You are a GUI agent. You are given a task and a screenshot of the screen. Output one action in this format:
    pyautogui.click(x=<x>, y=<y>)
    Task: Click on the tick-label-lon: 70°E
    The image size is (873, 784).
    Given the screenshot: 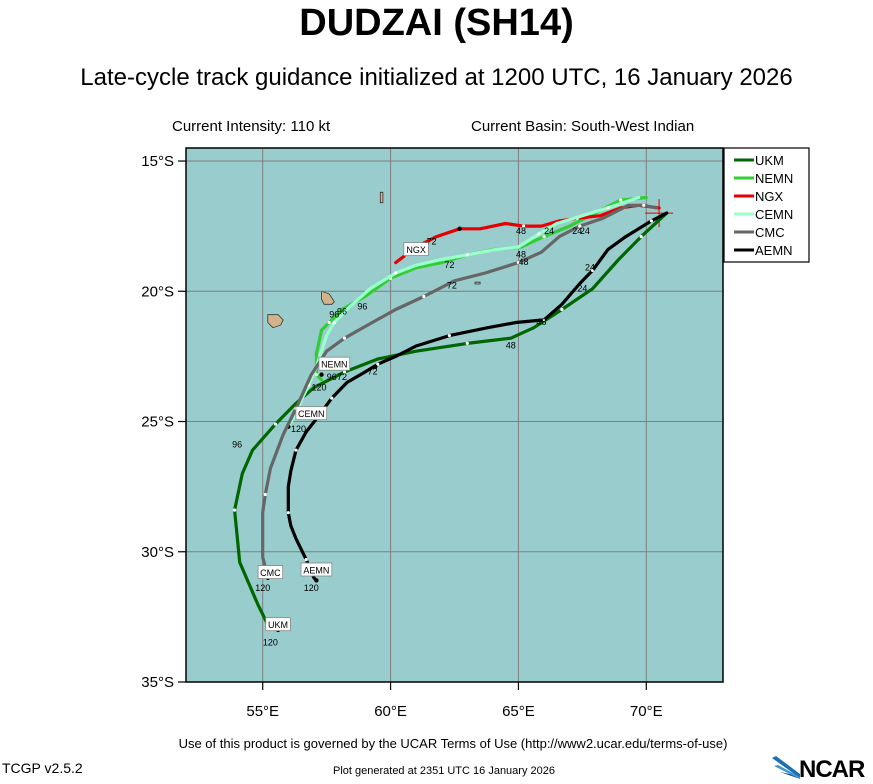 What is the action you would take?
    pyautogui.click(x=646, y=711)
    